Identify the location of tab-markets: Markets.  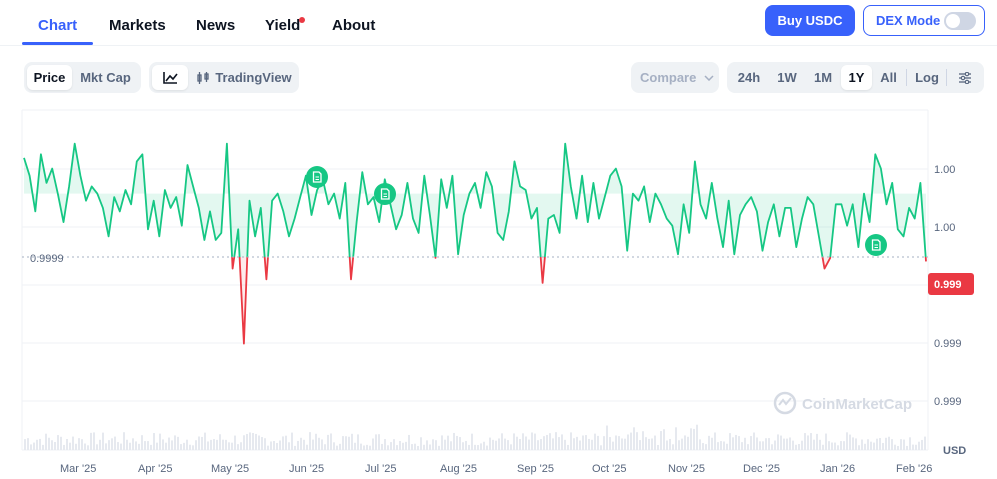
(137, 25).